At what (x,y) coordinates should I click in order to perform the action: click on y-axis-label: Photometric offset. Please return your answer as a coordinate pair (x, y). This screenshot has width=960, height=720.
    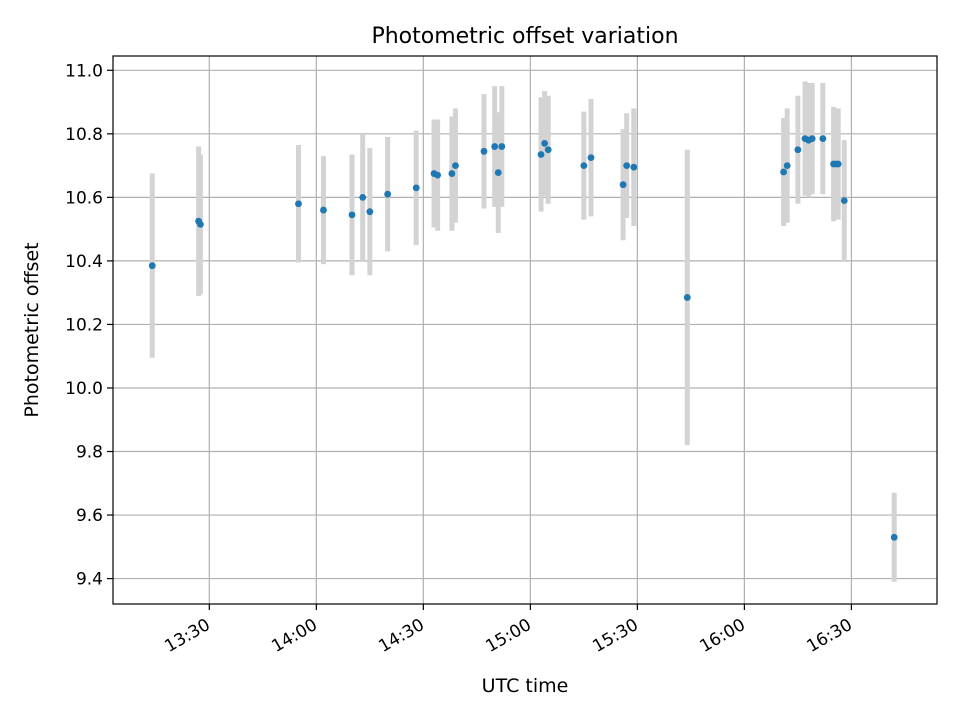
    Looking at the image, I should click on (32, 329).